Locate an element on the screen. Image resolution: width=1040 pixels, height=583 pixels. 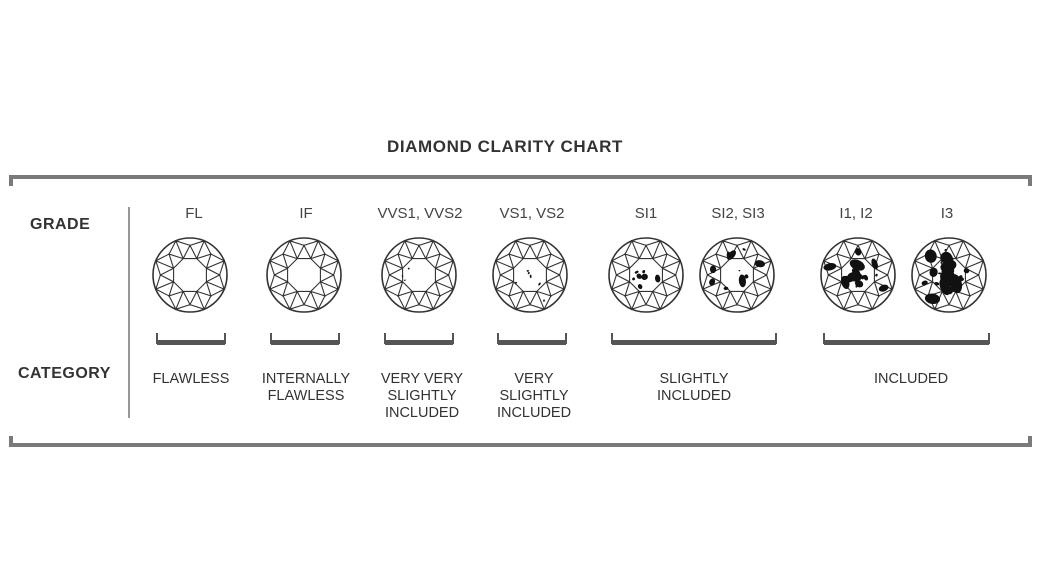
grade-label: FL is located at coordinates (194, 213).